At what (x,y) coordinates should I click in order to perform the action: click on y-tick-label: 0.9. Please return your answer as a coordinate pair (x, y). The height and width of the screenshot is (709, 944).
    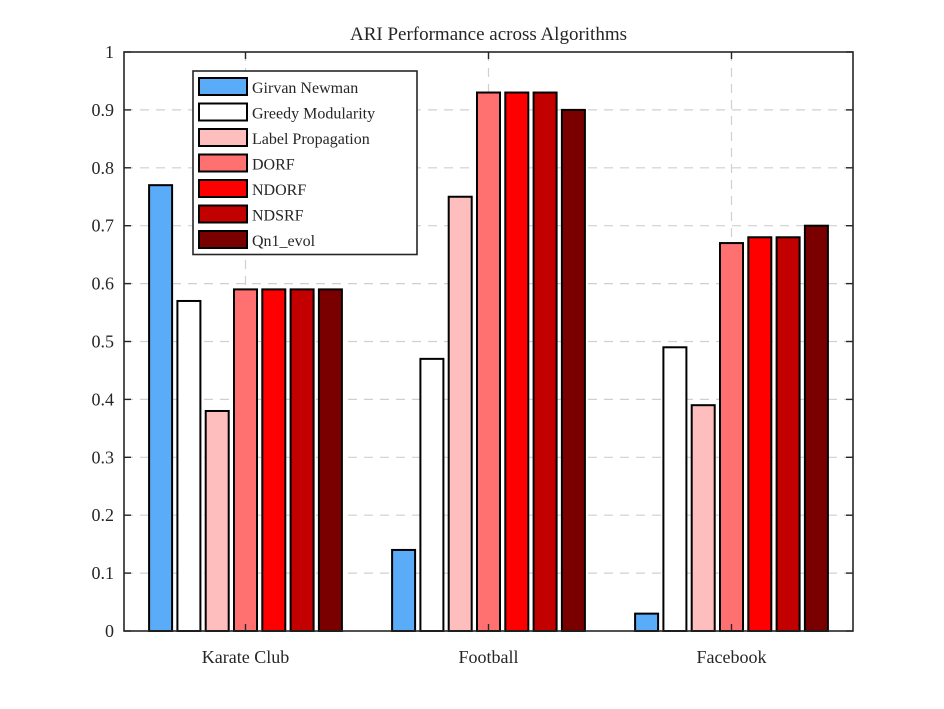
    Looking at the image, I should click on (103, 110).